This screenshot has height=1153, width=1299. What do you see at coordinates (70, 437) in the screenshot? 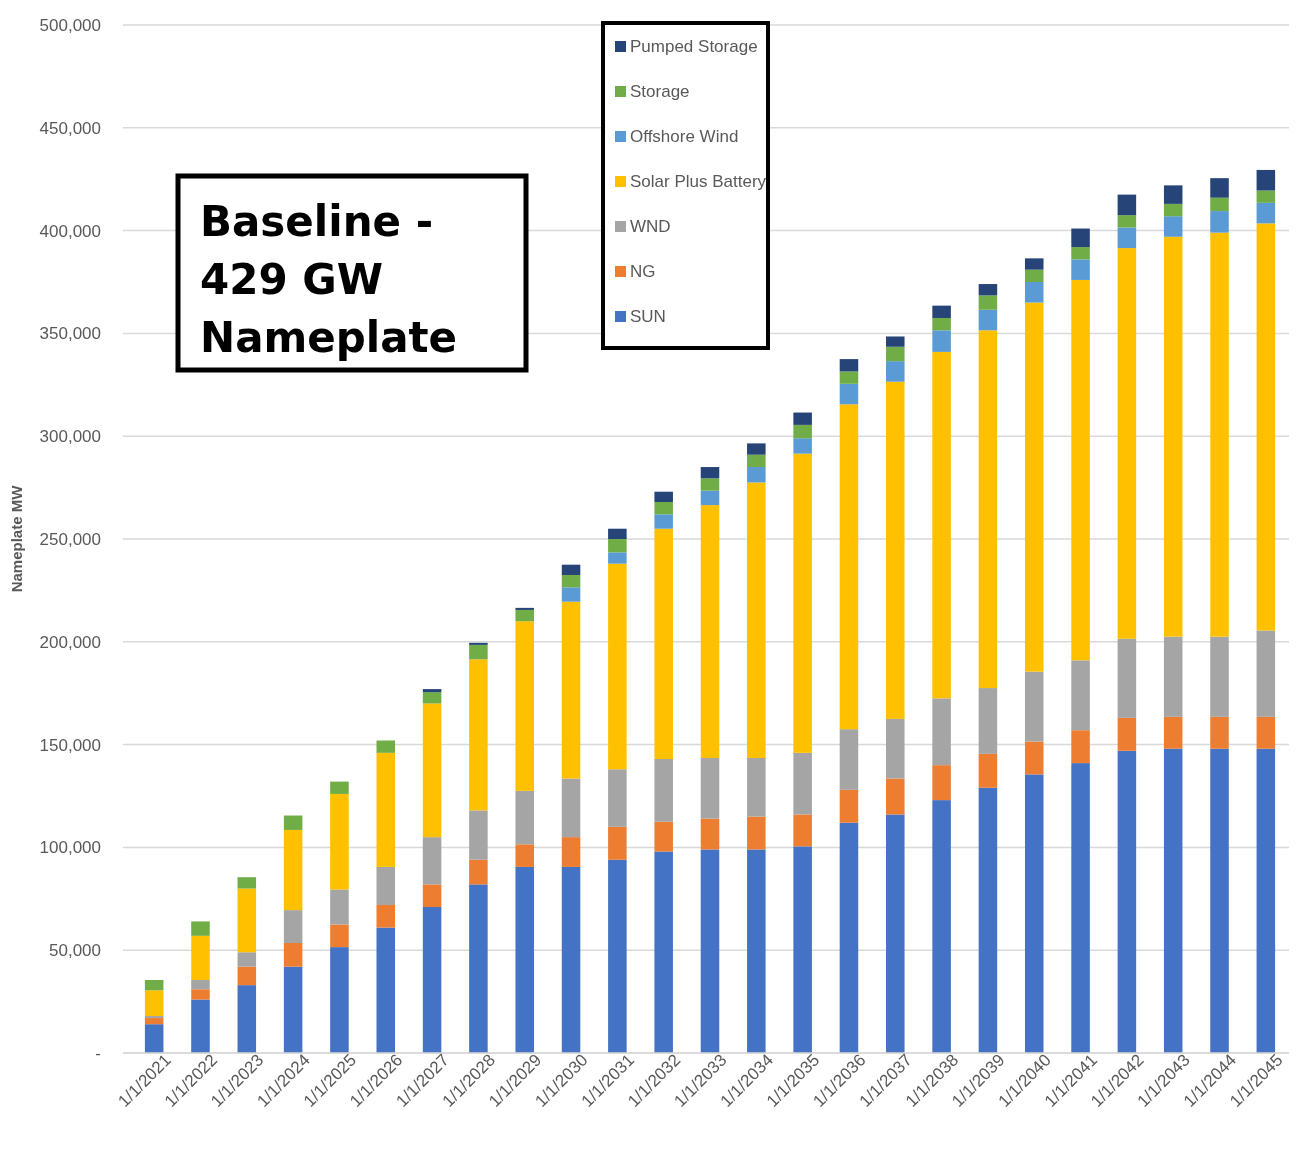
I see `y-tick-label: 300,000` at bounding box center [70, 437].